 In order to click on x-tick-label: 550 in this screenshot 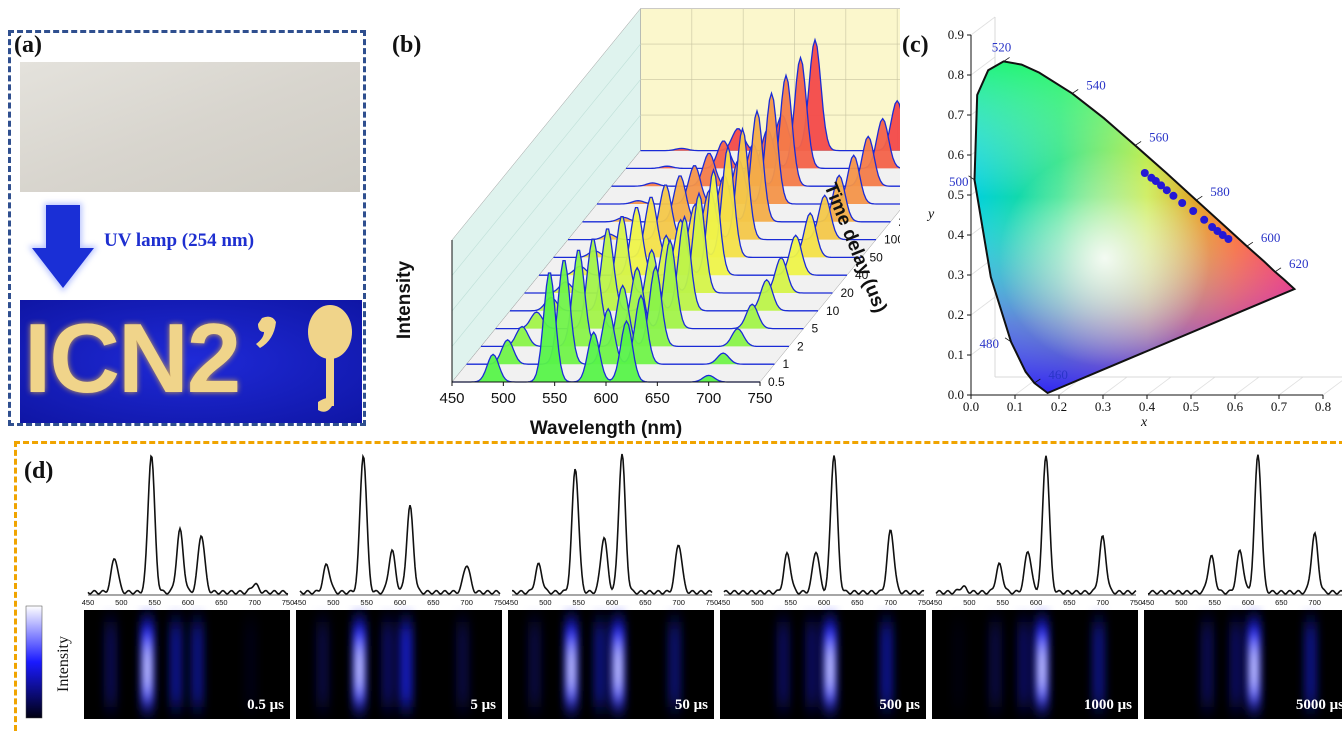, I will do `click(554, 398)`.